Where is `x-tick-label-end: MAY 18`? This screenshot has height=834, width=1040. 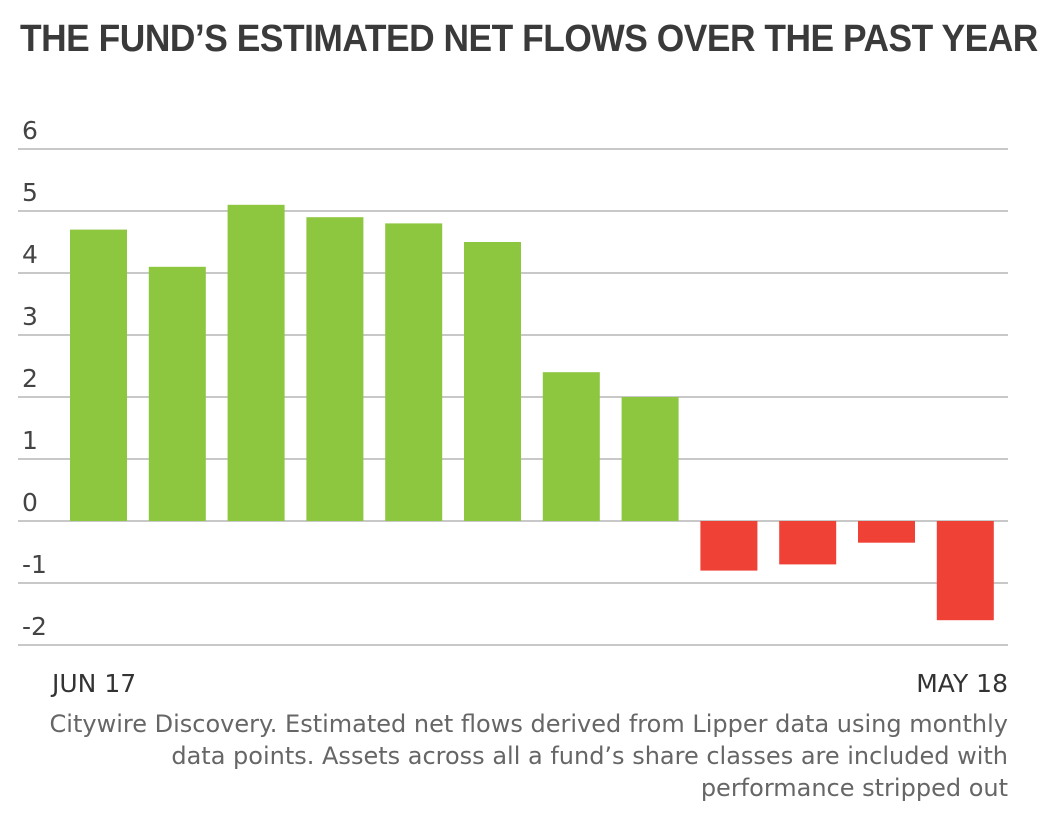 x-tick-label-end: MAY 18 is located at coordinates (962, 683).